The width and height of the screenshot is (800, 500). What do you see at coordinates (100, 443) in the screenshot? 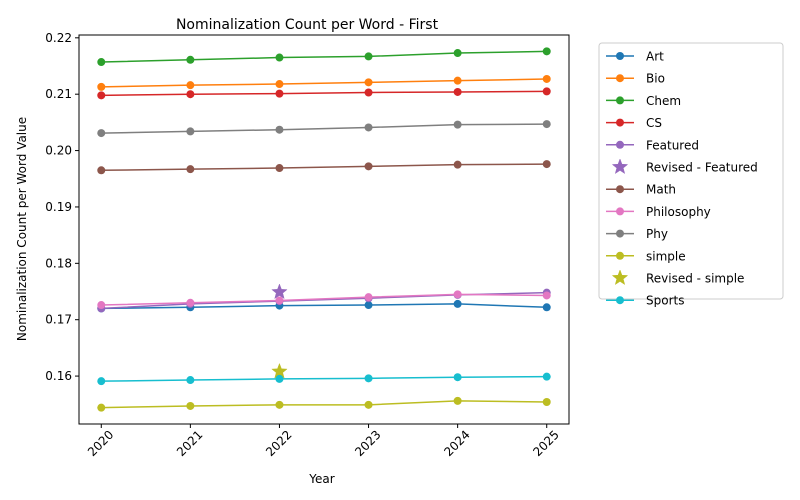
I see `x-tick-label: 2020` at bounding box center [100, 443].